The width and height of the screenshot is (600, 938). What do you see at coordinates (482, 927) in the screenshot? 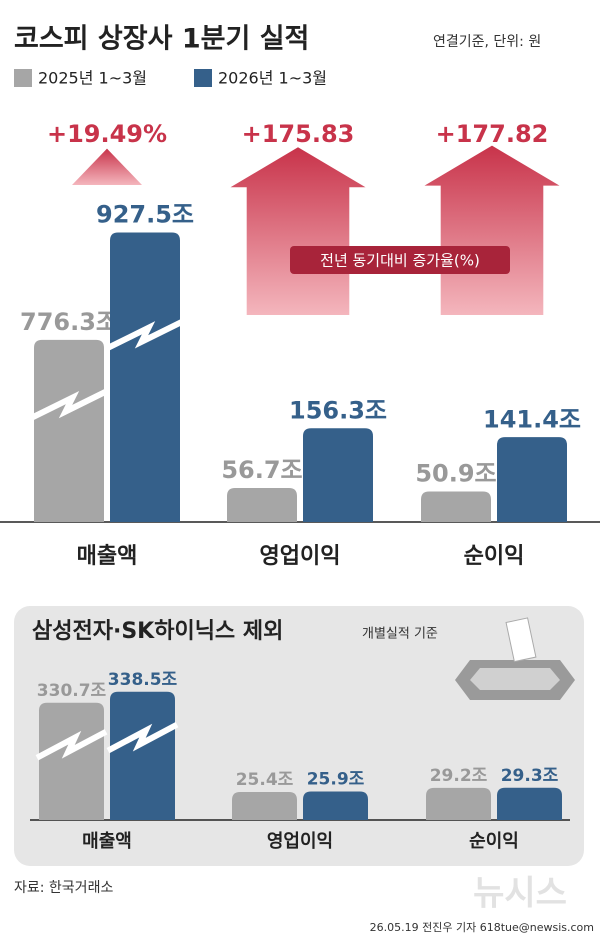
I see `credit: 26.05.19 전진우 기자 618tue@newsis.com` at bounding box center [482, 927].